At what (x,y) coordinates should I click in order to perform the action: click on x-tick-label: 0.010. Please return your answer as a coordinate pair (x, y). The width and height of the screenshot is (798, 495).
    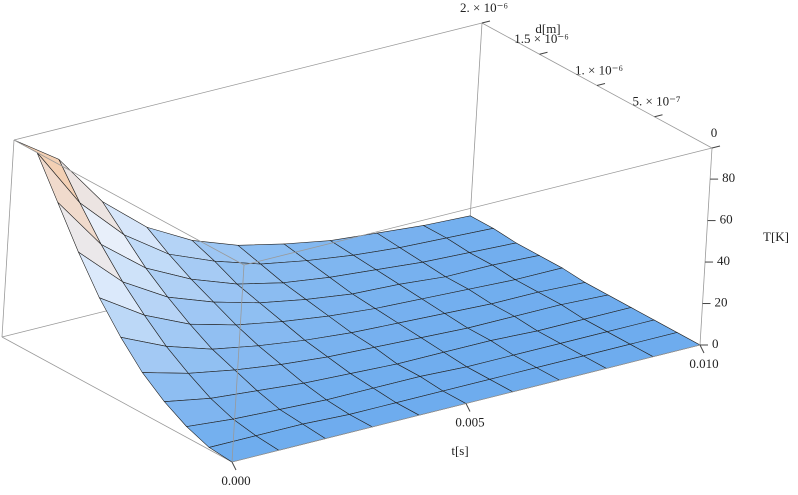
    Looking at the image, I should click on (703, 363).